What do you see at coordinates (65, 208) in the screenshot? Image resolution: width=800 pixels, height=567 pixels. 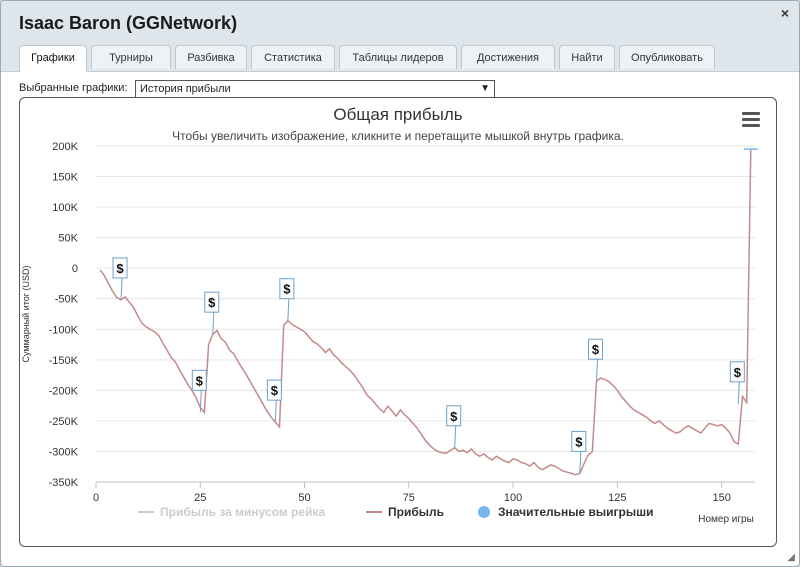 I see `y-tick-label: 100K` at bounding box center [65, 208].